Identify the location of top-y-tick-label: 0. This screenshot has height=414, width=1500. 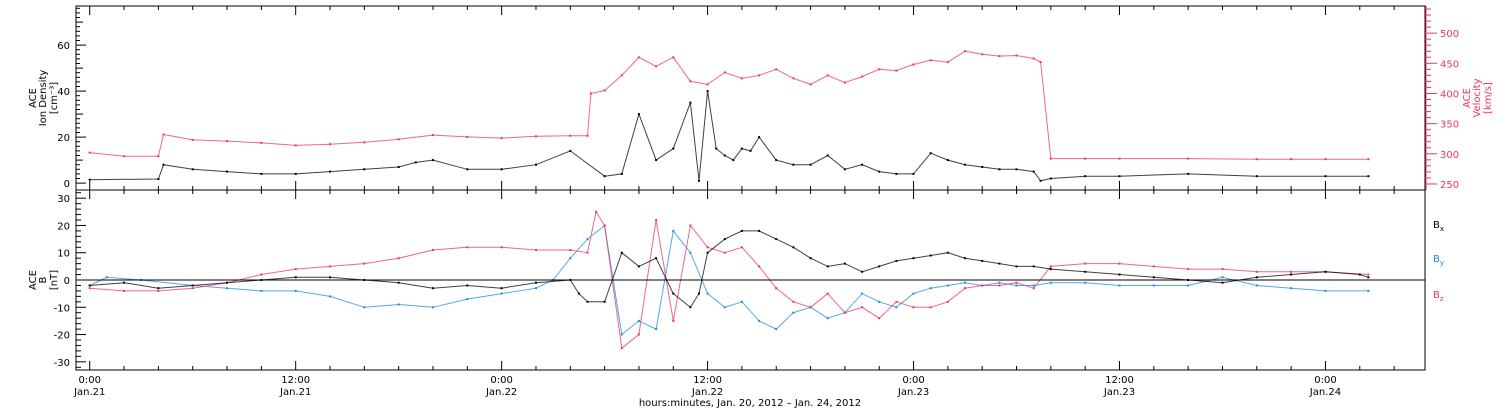
(67, 184).